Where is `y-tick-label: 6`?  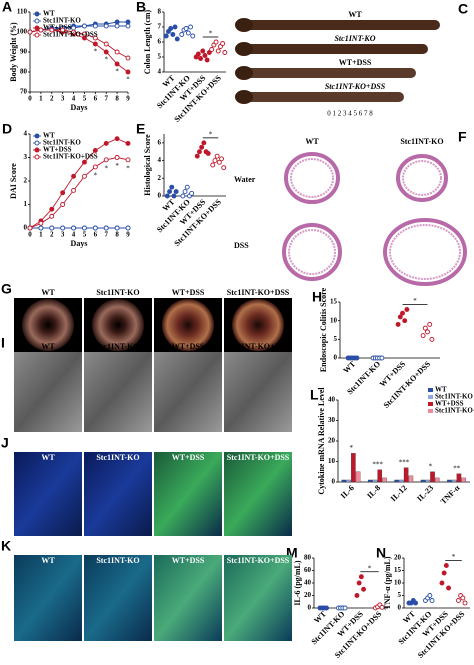 y-tick-label: 6 is located at coordinates (160, 142).